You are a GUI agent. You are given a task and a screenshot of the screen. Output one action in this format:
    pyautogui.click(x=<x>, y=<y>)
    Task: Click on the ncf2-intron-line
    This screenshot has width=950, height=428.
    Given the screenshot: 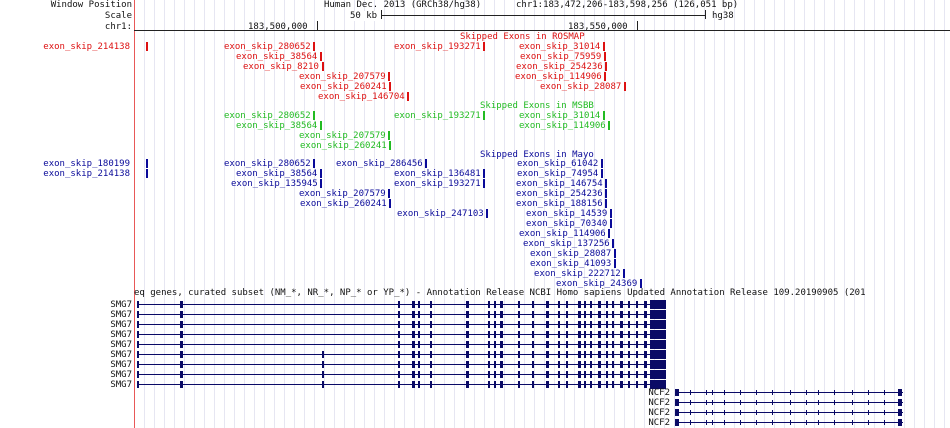 What is the action you would take?
    pyautogui.click(x=789, y=392)
    